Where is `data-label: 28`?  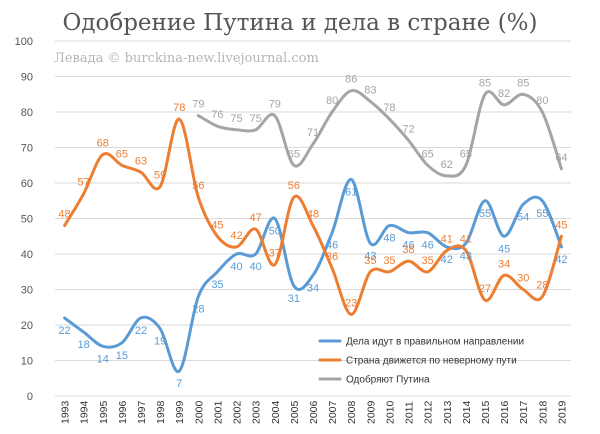 data-label: 28 is located at coordinates (542, 286).